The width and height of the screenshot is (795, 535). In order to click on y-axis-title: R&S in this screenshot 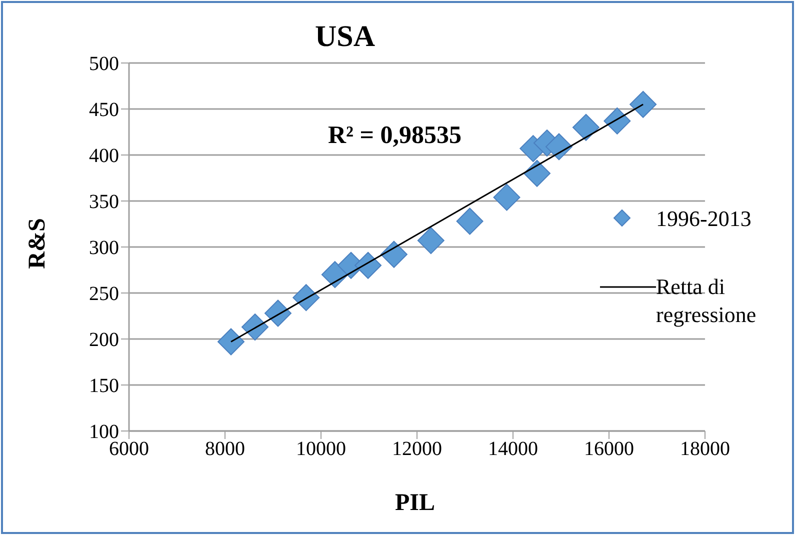, I will do `click(38, 244)`.